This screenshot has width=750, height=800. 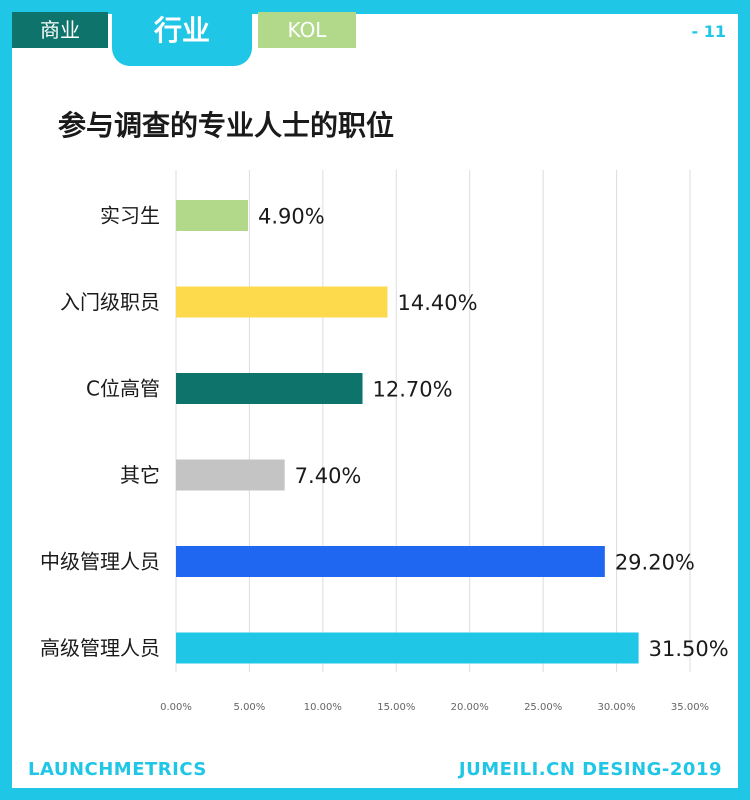 I want to click on x-tick-label: 10.00%, so click(x=323, y=707).